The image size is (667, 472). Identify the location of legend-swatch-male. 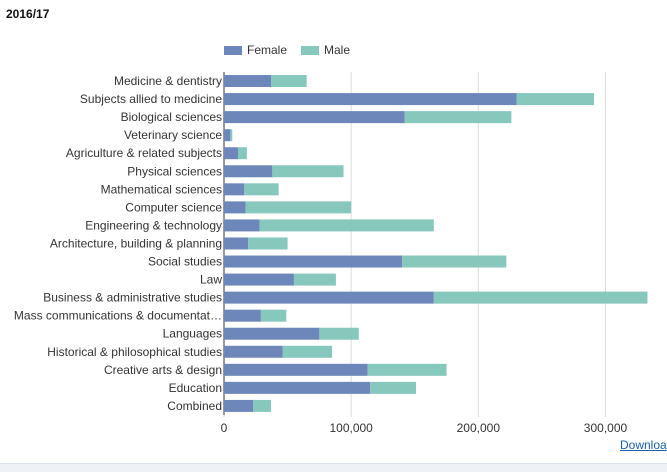
(310, 50).